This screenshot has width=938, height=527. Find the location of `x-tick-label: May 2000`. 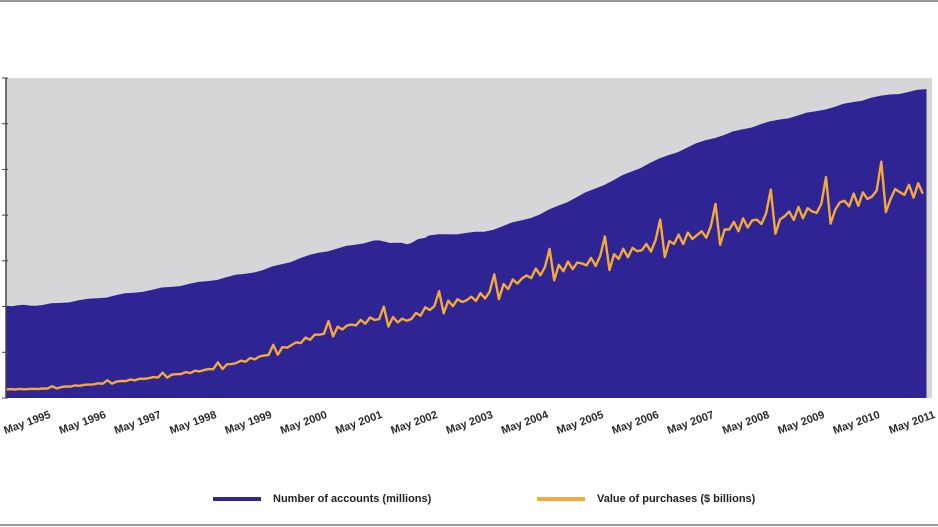

x-tick-label: May 2000 is located at coordinates (304, 423).